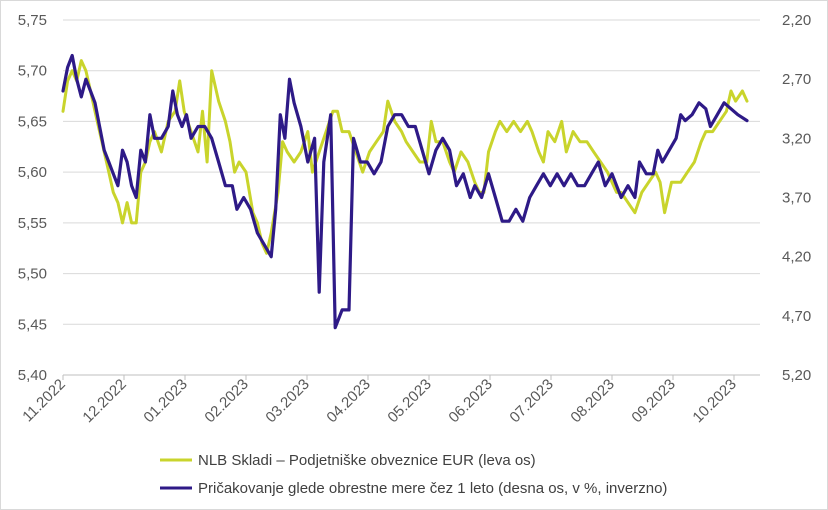 The width and height of the screenshot is (828, 510). What do you see at coordinates (287, 401) in the screenshot?
I see `x-tick-label: 03.2023` at bounding box center [287, 401].